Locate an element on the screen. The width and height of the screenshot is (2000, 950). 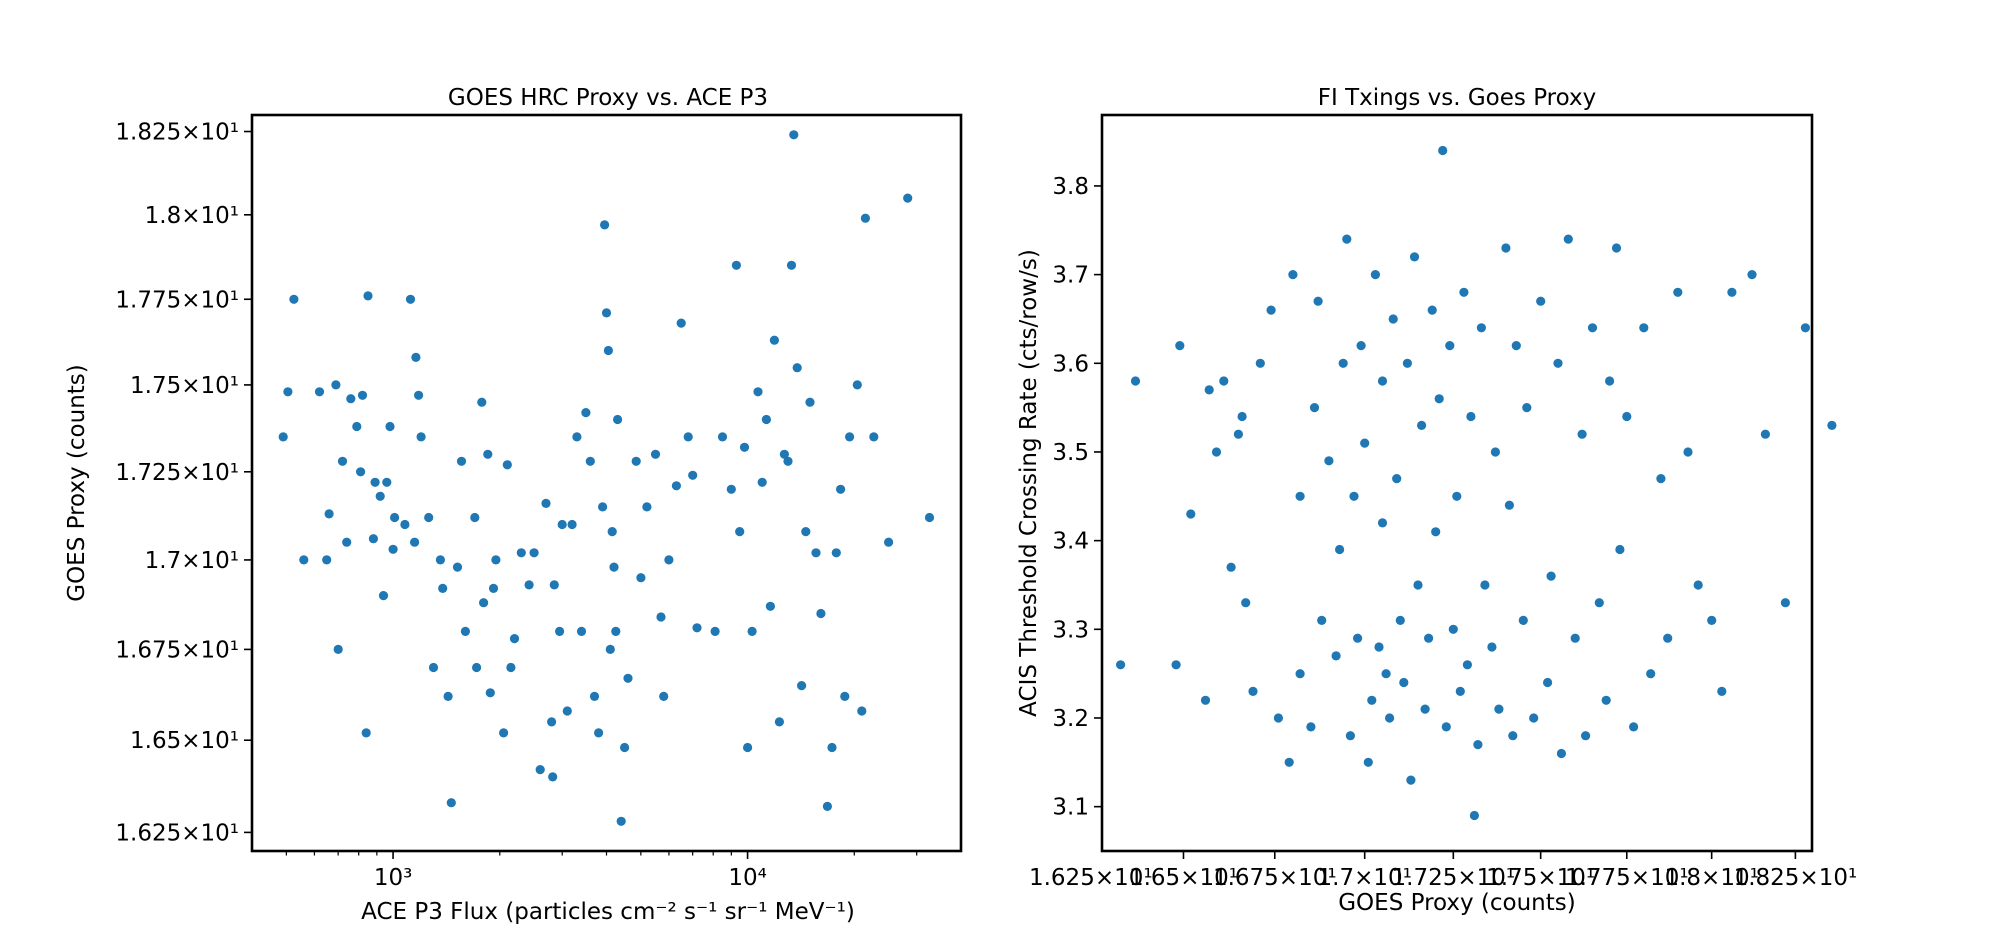
x-tick-label: 1.775×10¹ is located at coordinates (1627, 878).